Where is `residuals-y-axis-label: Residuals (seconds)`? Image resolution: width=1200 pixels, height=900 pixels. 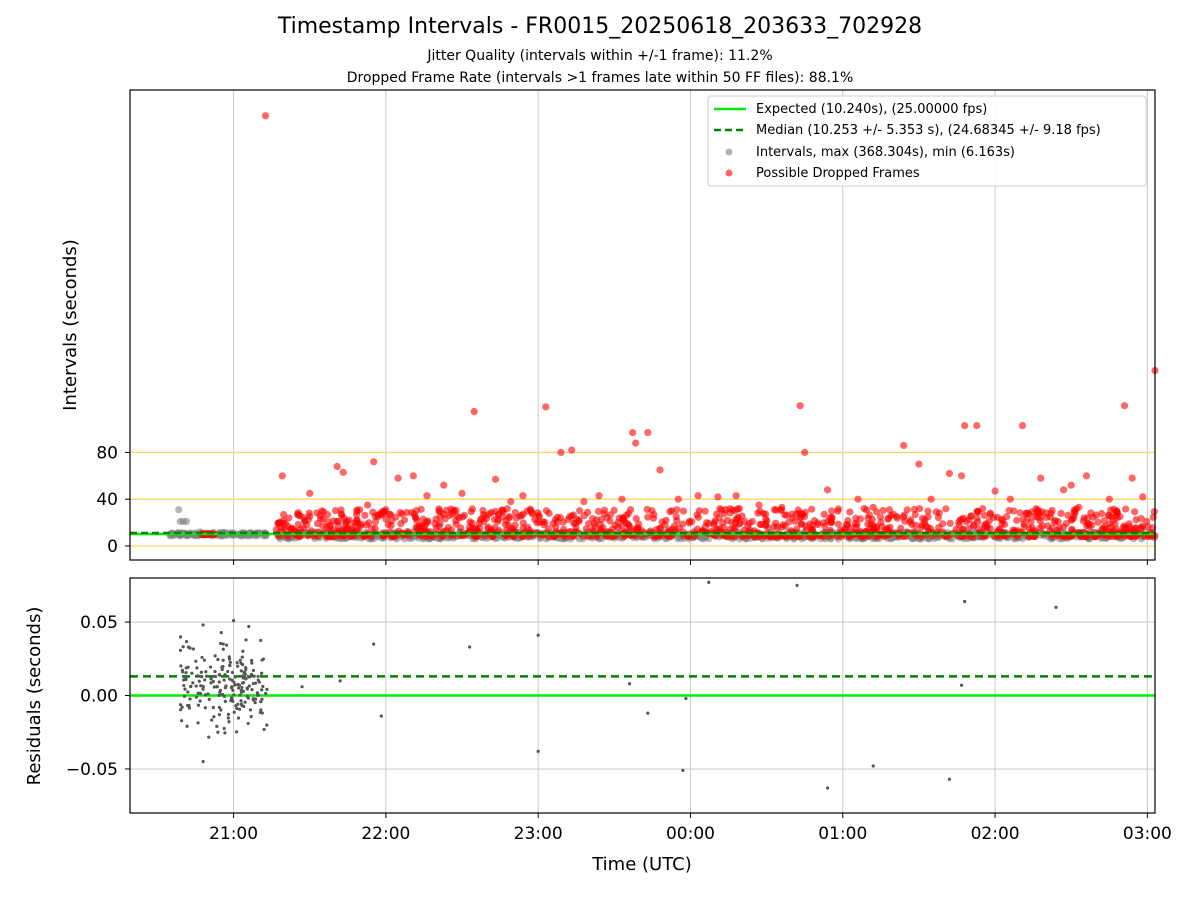
residuals-y-axis-label: Residuals (seconds) is located at coordinates (34, 696).